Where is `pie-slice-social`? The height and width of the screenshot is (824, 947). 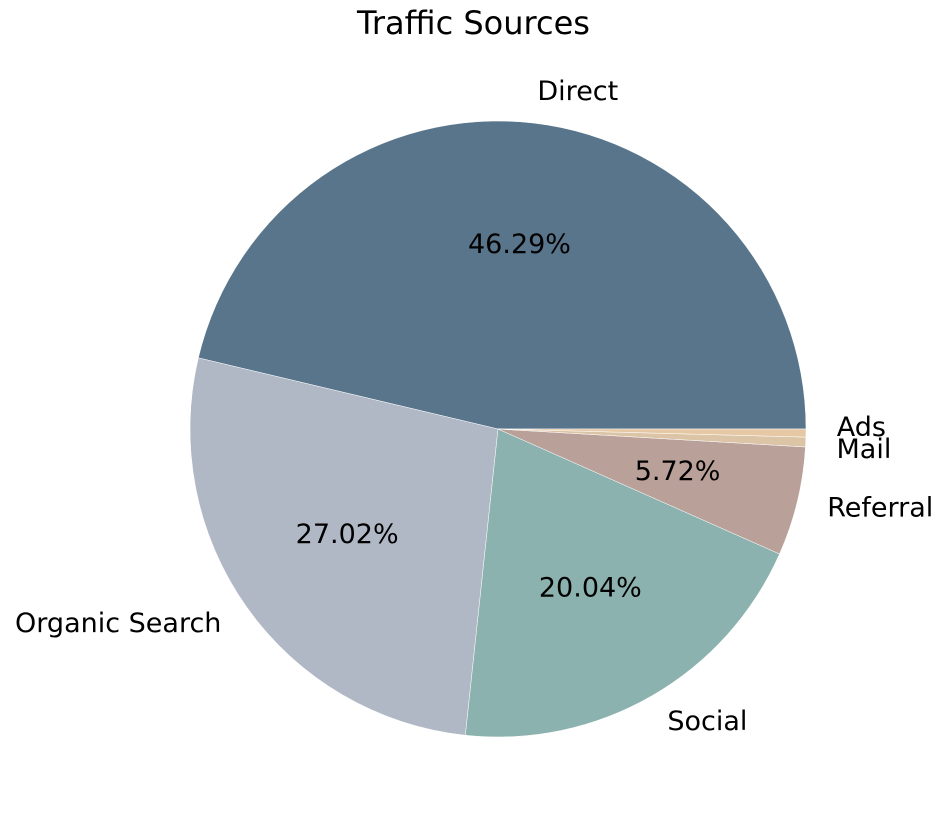
pie-slice-social is located at coordinates (622, 583).